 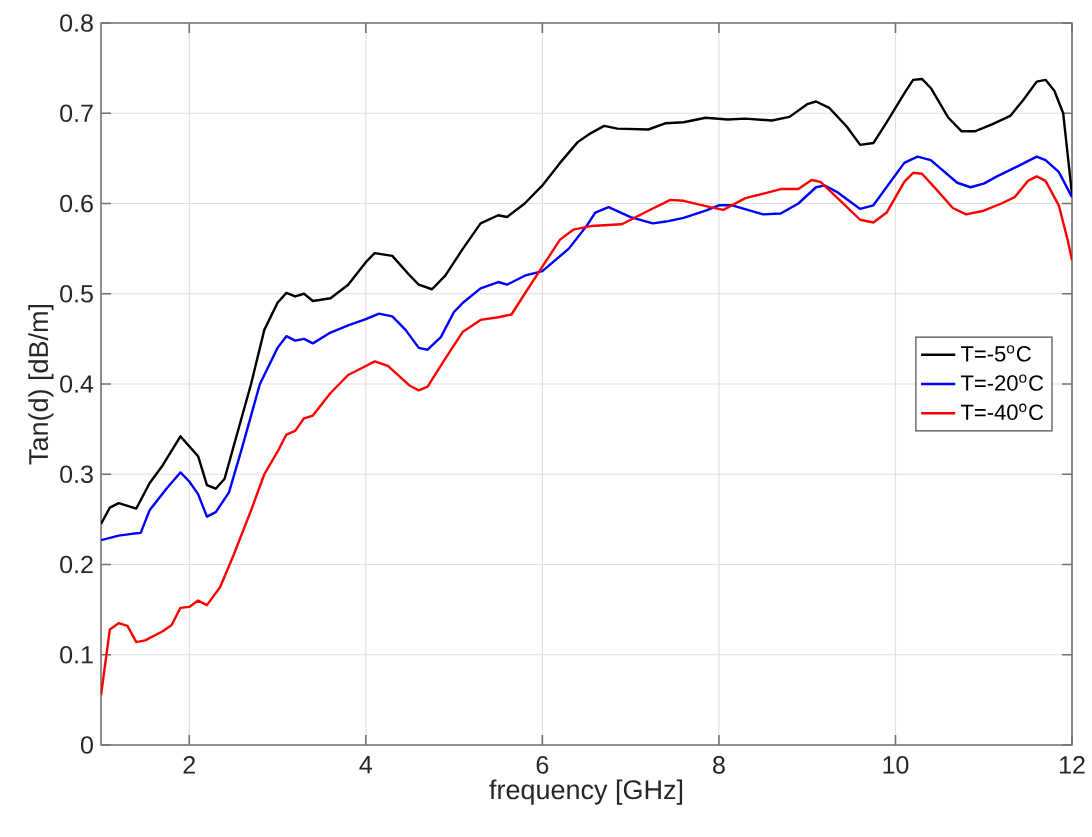 I want to click on x-tick-label: 12, so click(x=1072, y=765).